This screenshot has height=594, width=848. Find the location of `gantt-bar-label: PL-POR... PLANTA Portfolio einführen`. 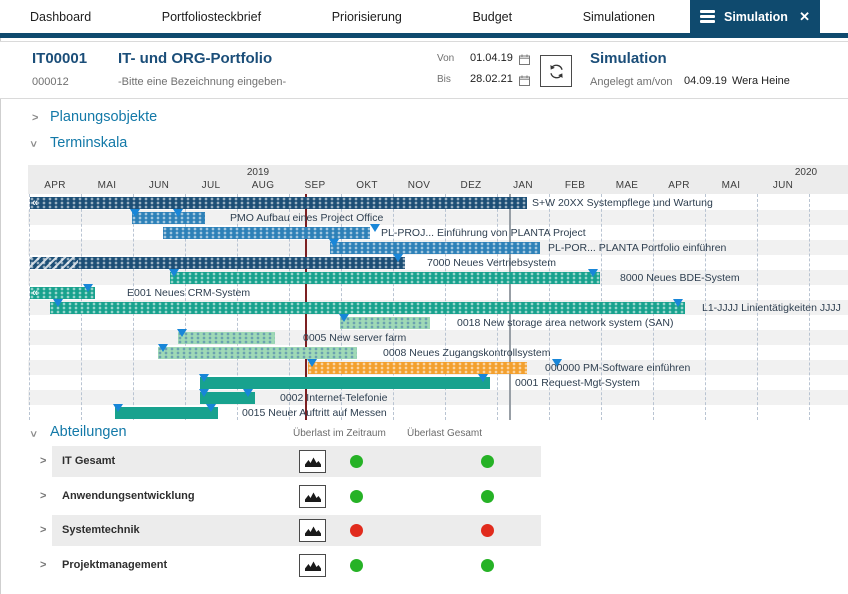

gantt-bar-label: PL-POR... PLANTA Portfolio einführen is located at coordinates (637, 248).